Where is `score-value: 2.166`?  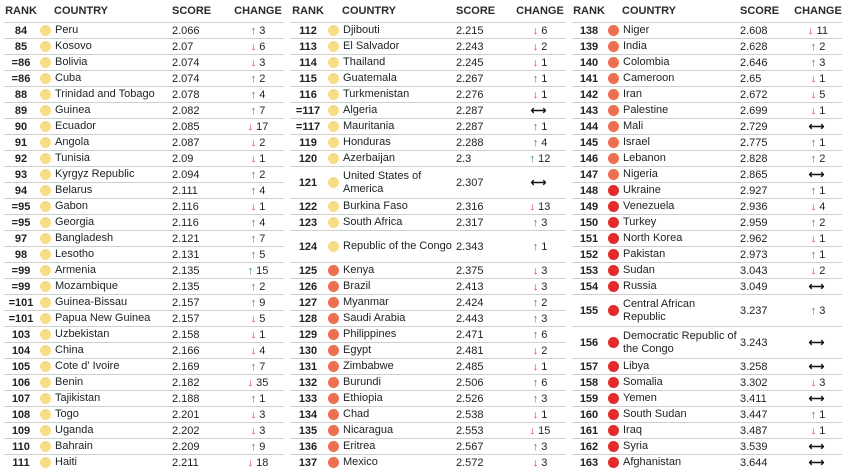 score-value: 2.166 is located at coordinates (186, 350).